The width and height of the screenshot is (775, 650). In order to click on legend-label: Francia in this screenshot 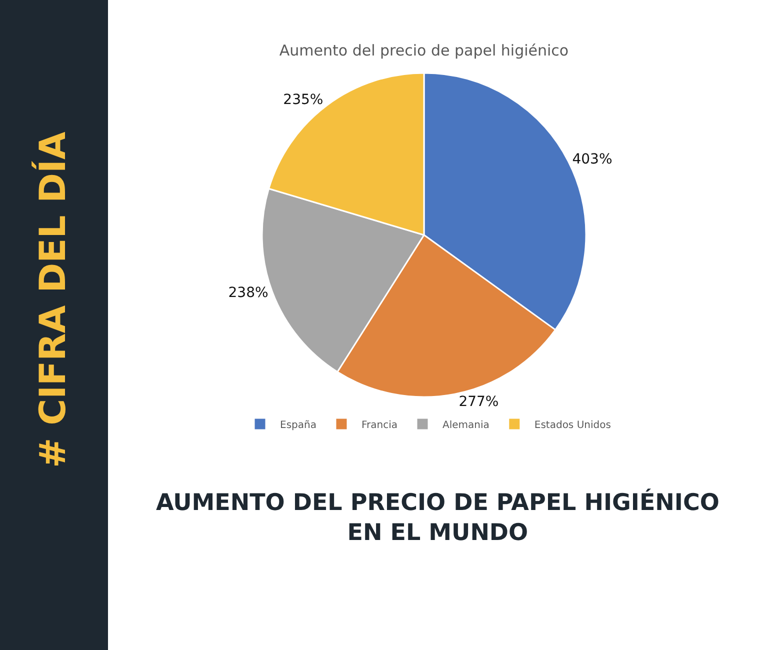, I will do `click(379, 425)`.